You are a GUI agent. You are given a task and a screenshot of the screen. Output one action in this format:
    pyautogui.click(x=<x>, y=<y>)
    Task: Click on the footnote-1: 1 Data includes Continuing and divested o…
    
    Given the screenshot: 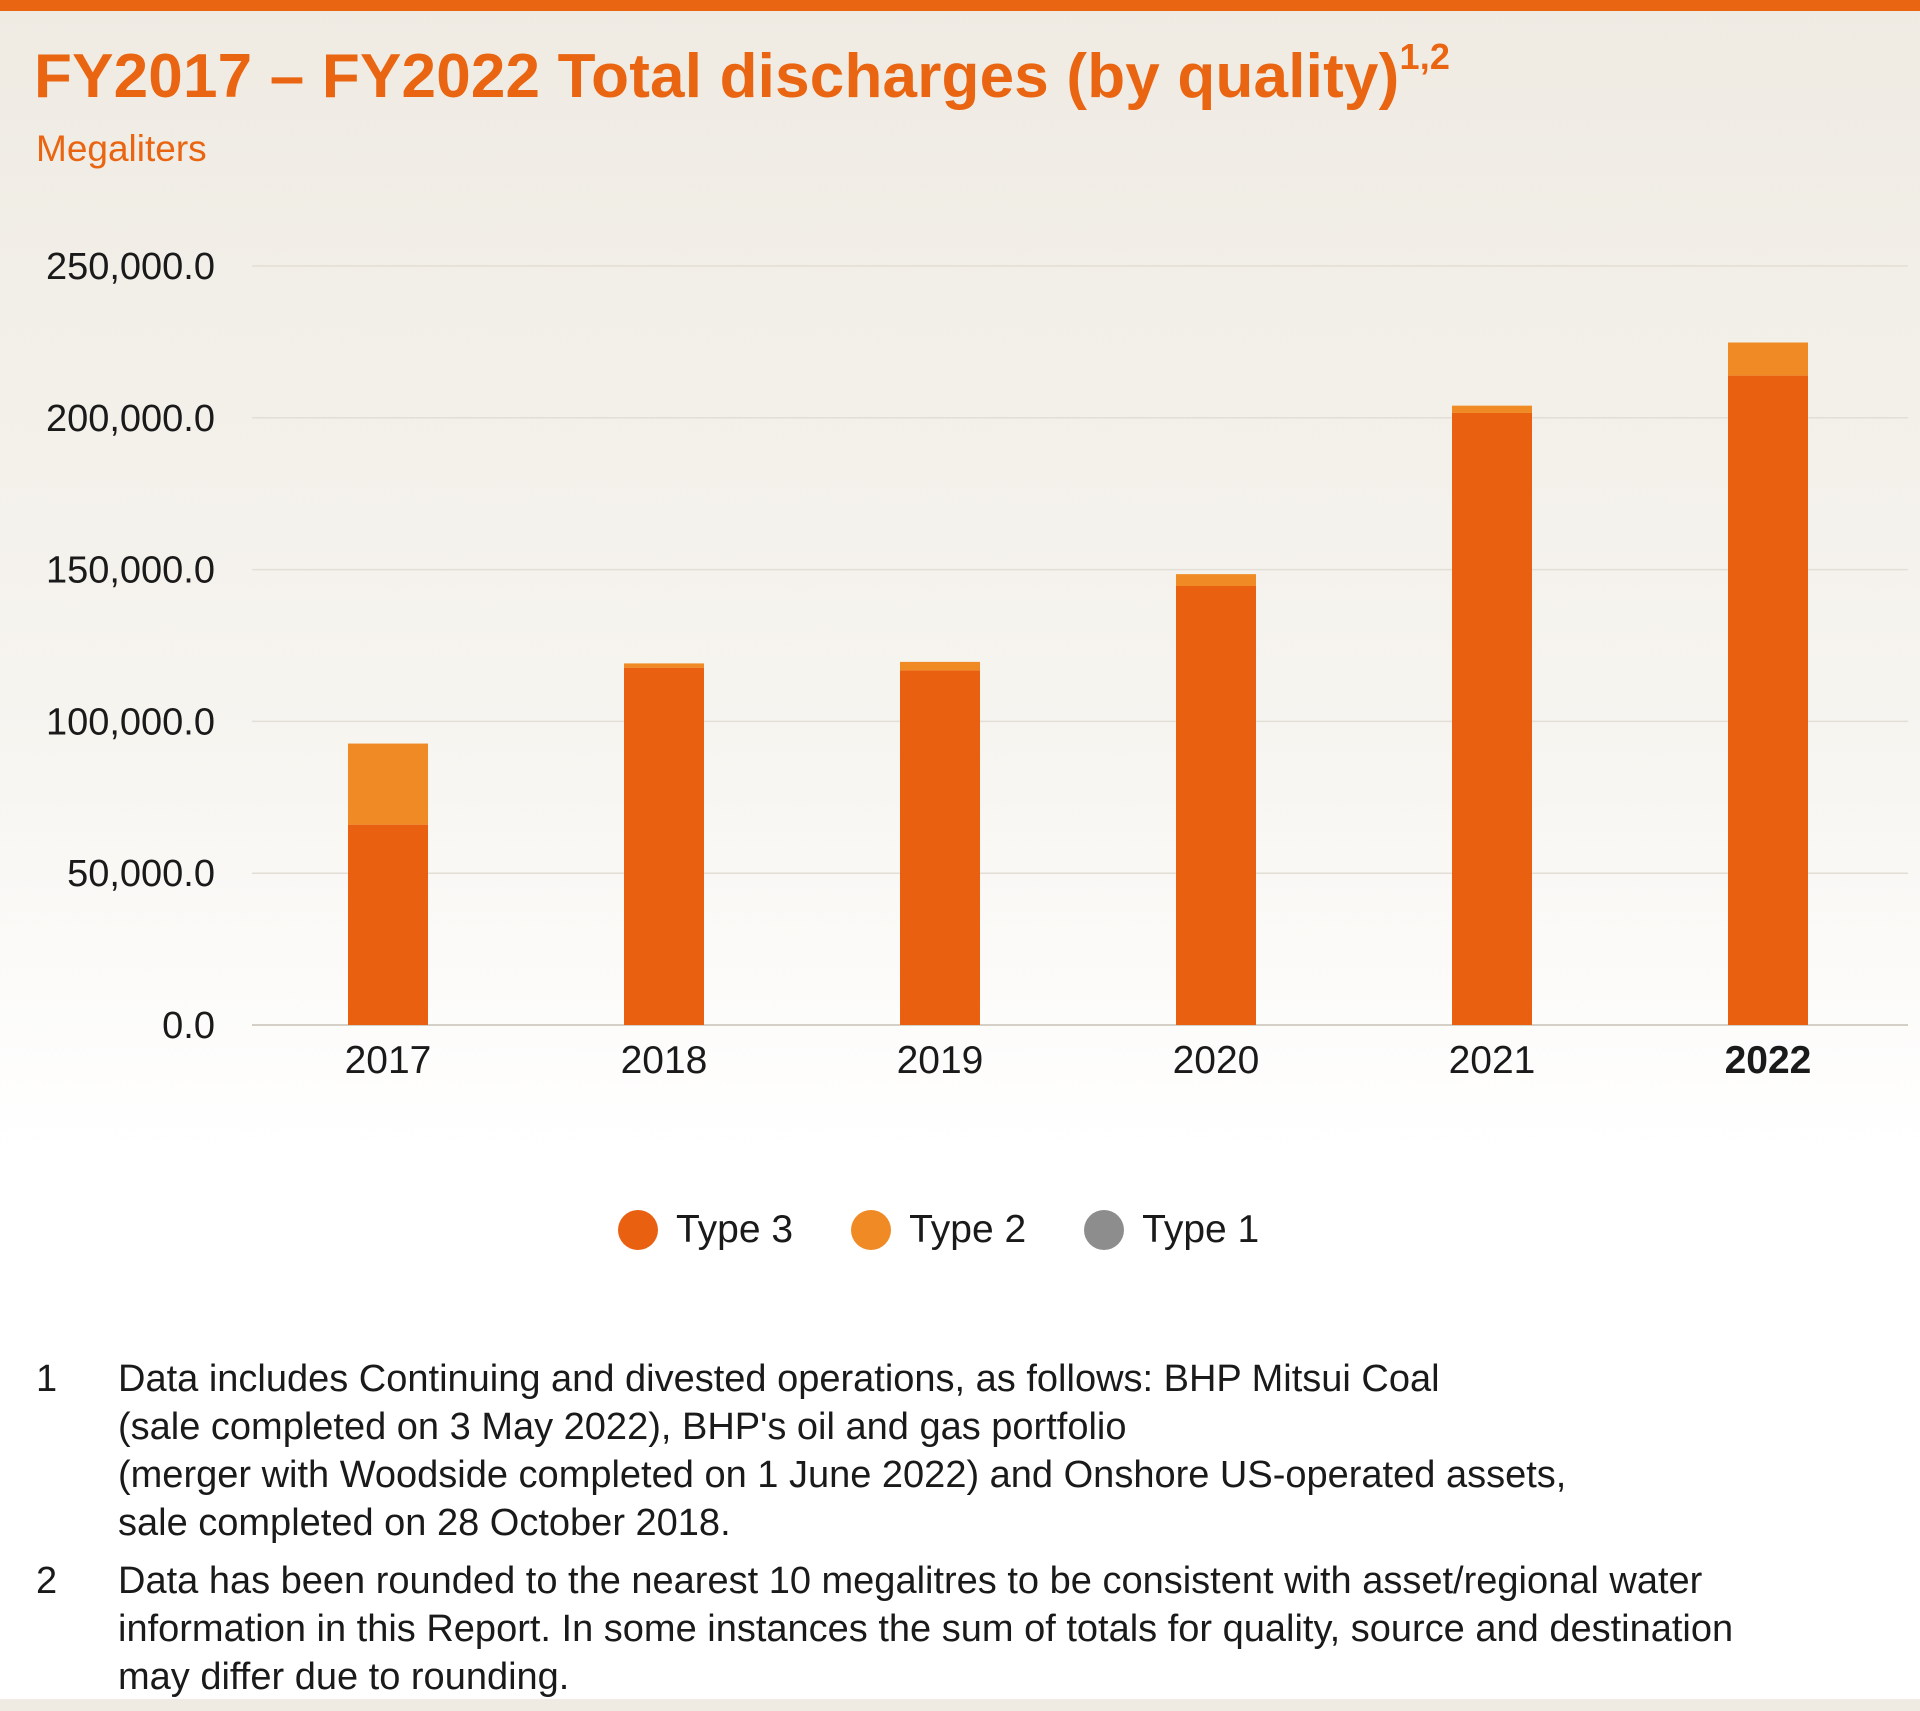 What is the action you would take?
    pyautogui.click(x=966, y=1451)
    